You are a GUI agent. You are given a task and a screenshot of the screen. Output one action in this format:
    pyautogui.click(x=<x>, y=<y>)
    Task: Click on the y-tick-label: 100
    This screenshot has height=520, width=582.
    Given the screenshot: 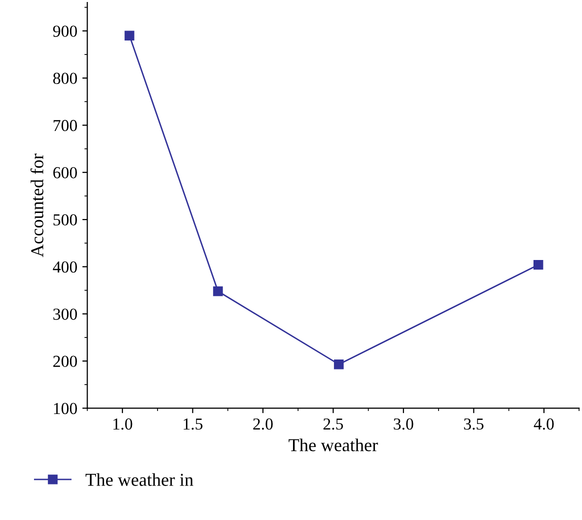 What is the action you would take?
    pyautogui.click(x=65, y=408)
    